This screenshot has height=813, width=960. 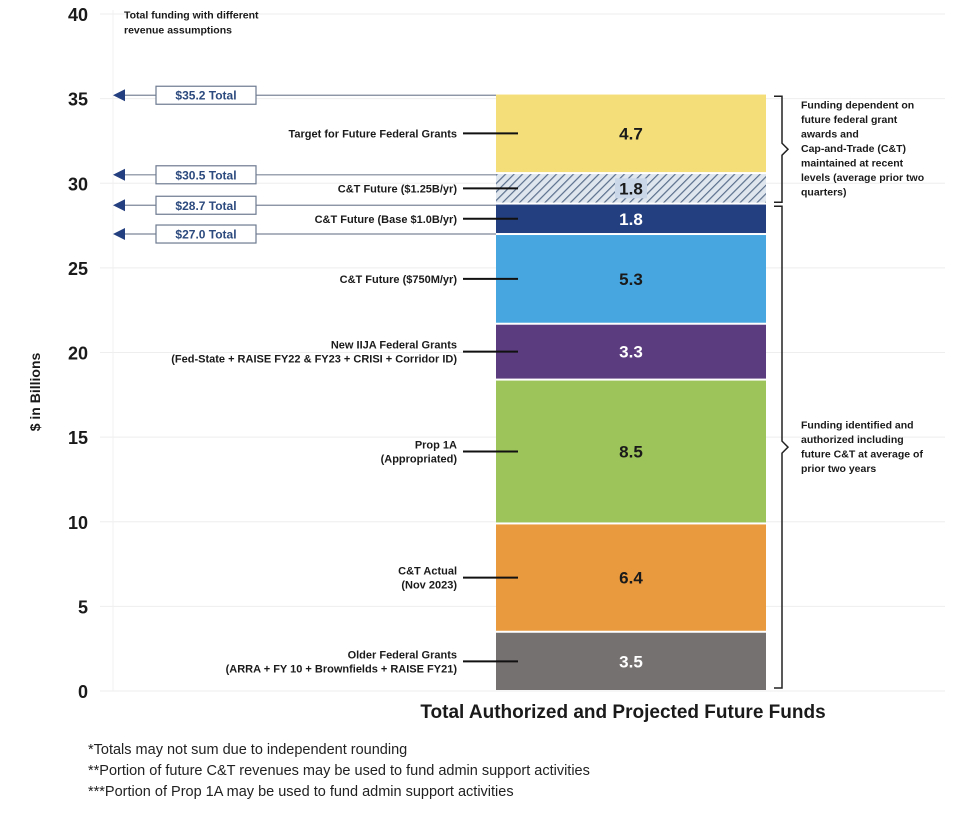 I want to click on y-tick-label: 0, so click(x=83, y=692).